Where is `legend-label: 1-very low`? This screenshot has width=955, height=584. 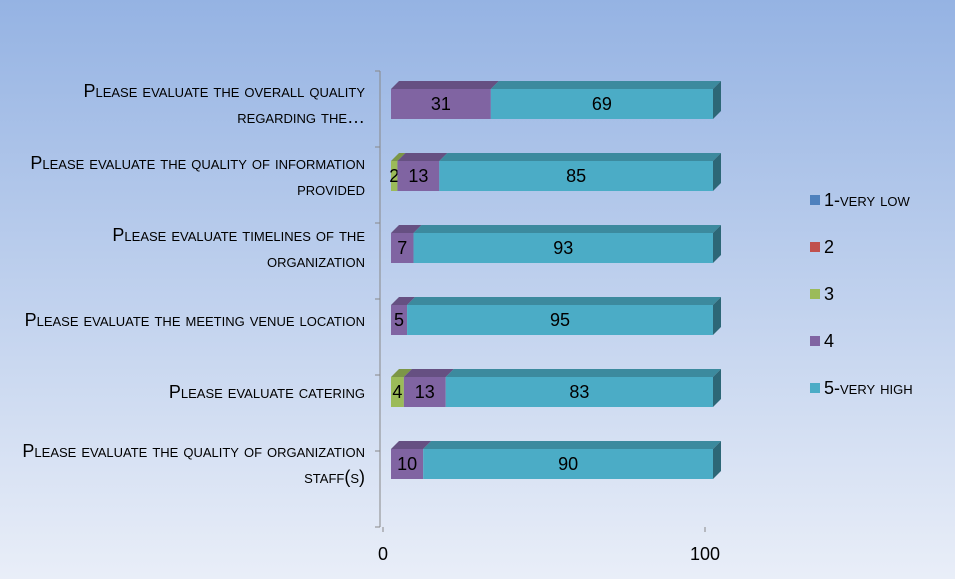
legend-label: 1-very low is located at coordinates (867, 200).